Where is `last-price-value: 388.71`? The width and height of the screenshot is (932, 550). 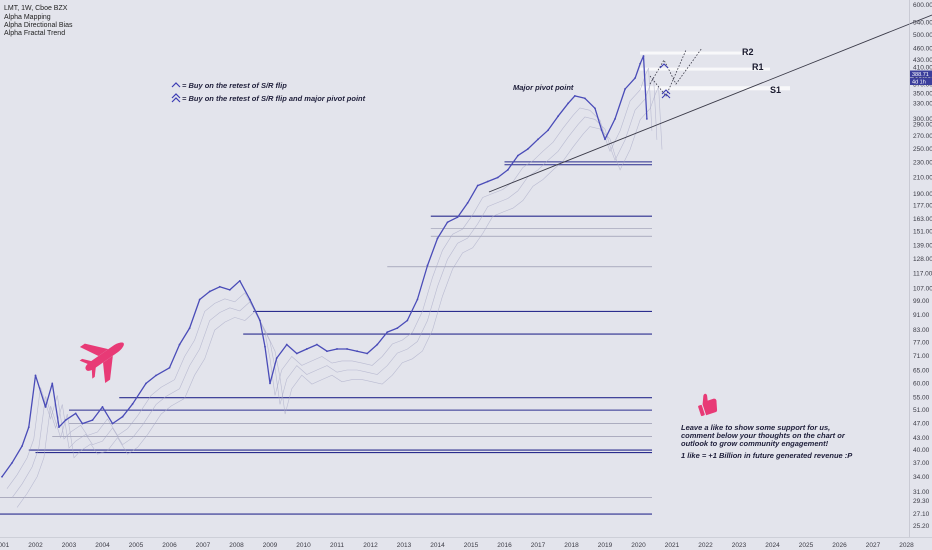
last-price-value: 388.71 is located at coordinates (920, 75).